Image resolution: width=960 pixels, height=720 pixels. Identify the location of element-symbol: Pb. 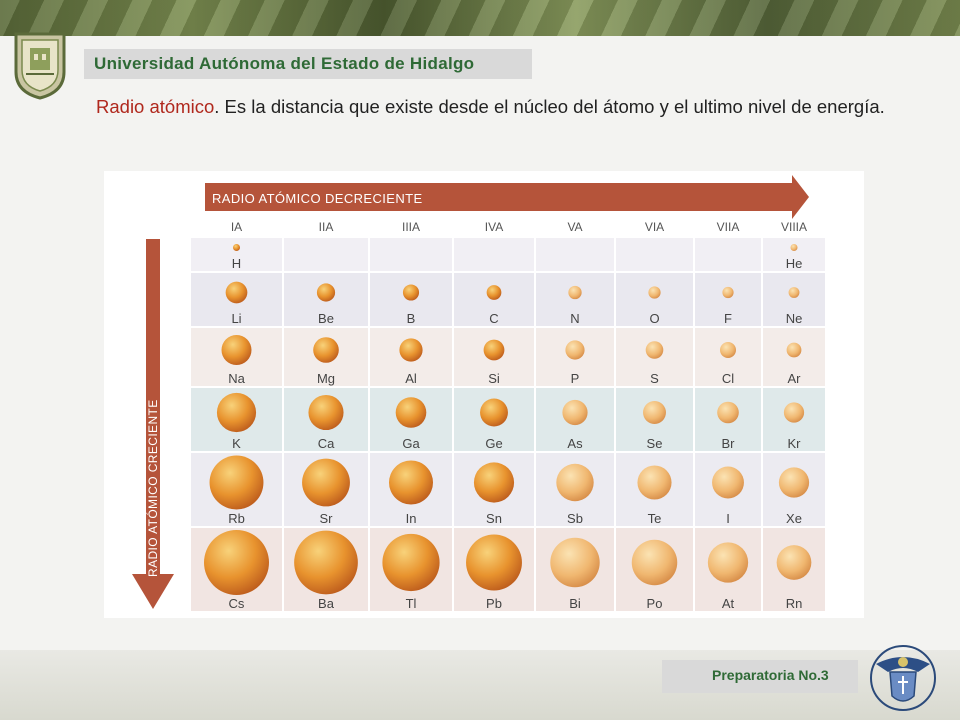
(494, 603).